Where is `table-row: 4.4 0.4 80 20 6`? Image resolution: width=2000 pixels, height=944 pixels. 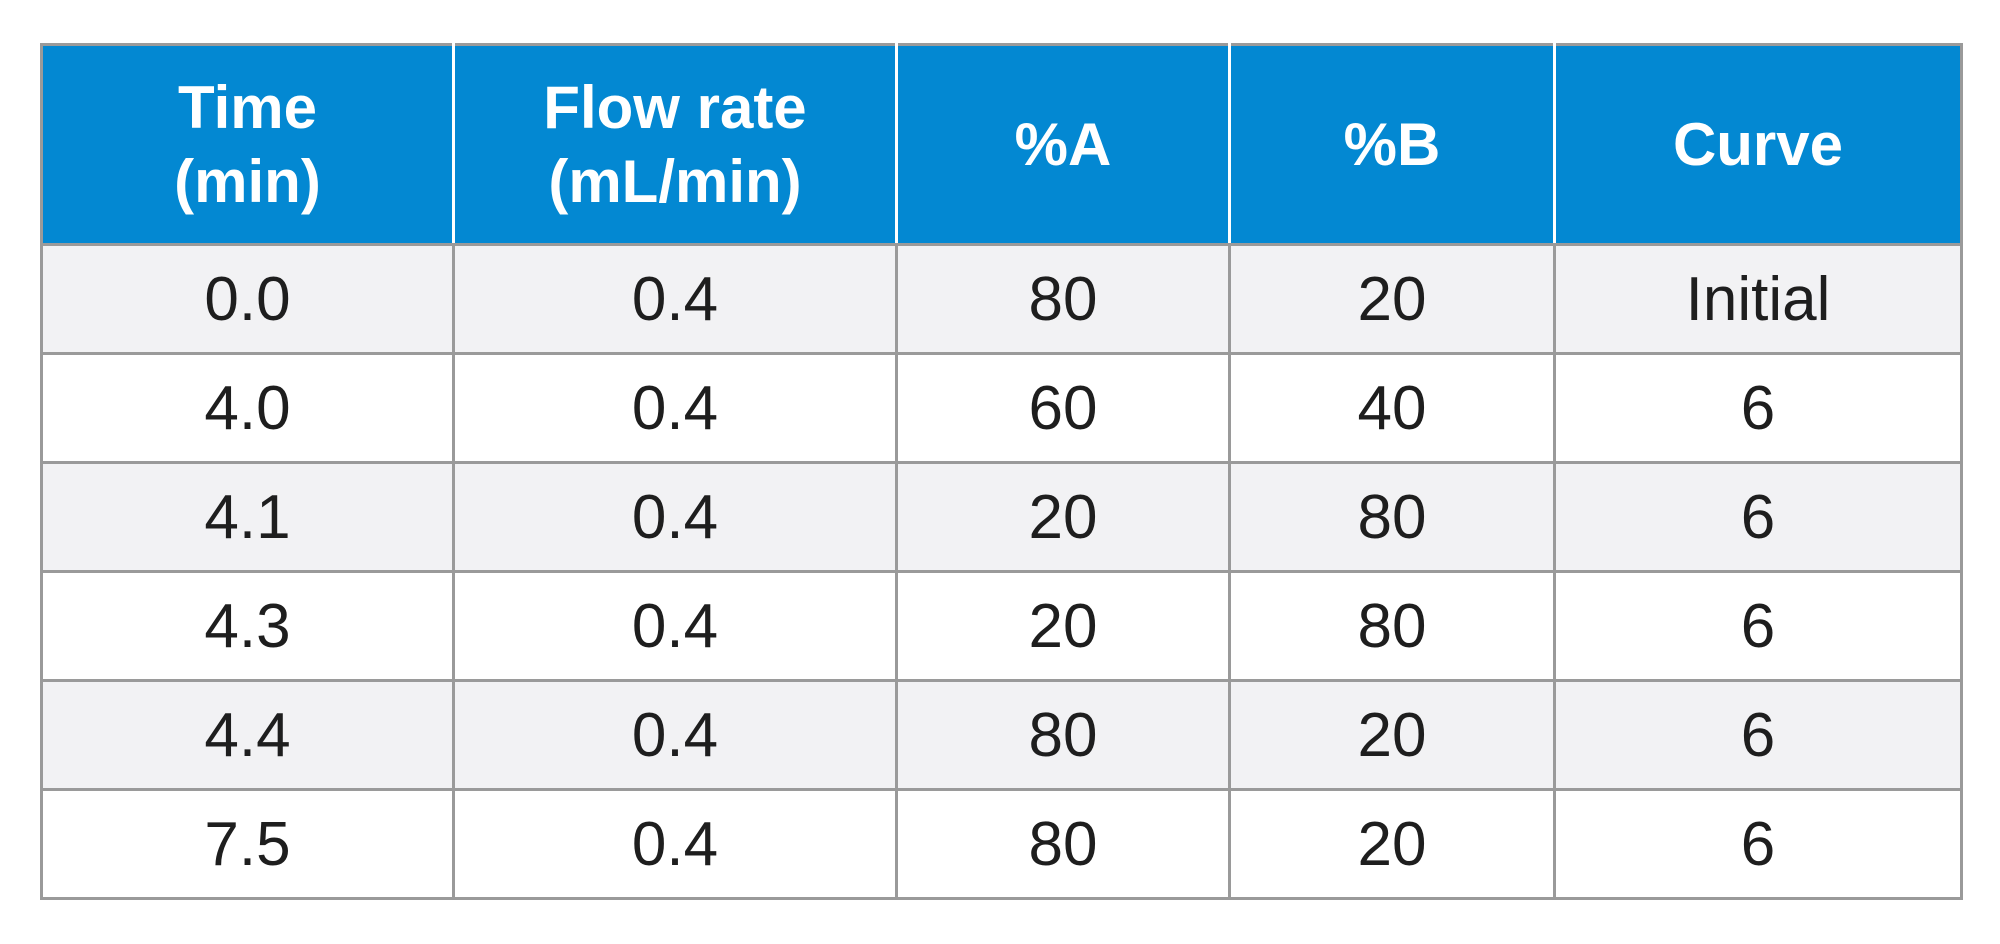 table-row: 4.4 0.4 80 20 6 is located at coordinates (1001, 735).